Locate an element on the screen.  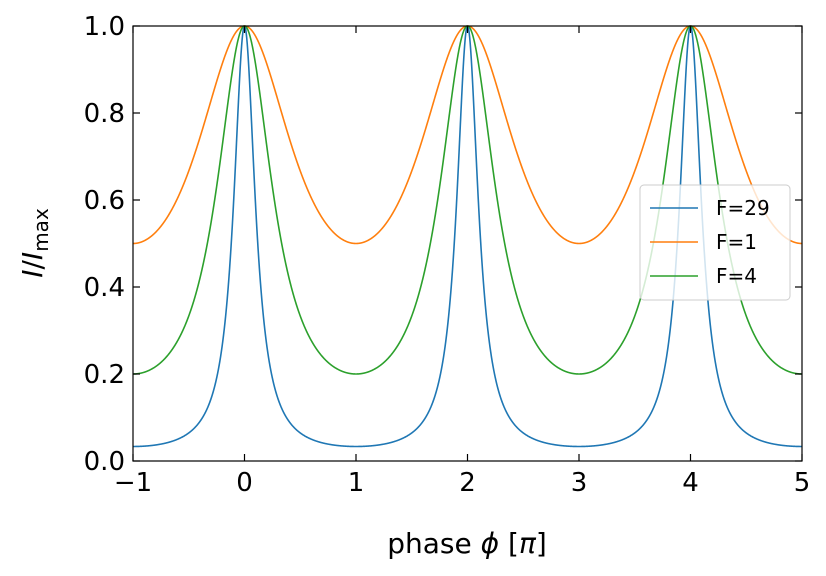
y-tick-label: 0.6 is located at coordinates (104, 201).